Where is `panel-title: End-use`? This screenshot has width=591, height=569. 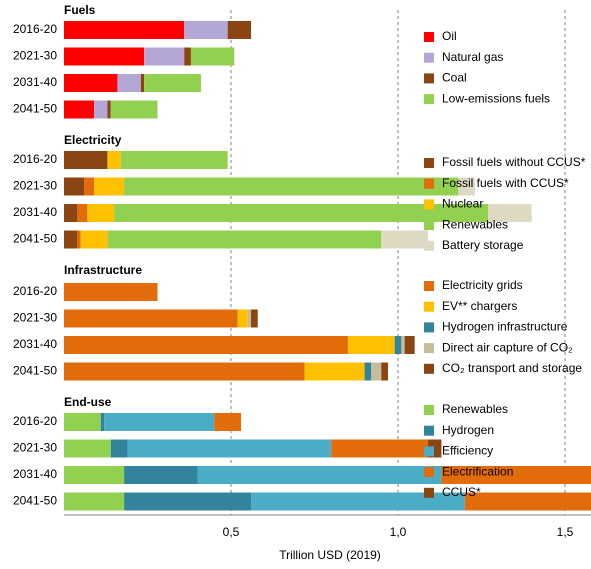
panel-title: End-use is located at coordinates (88, 402).